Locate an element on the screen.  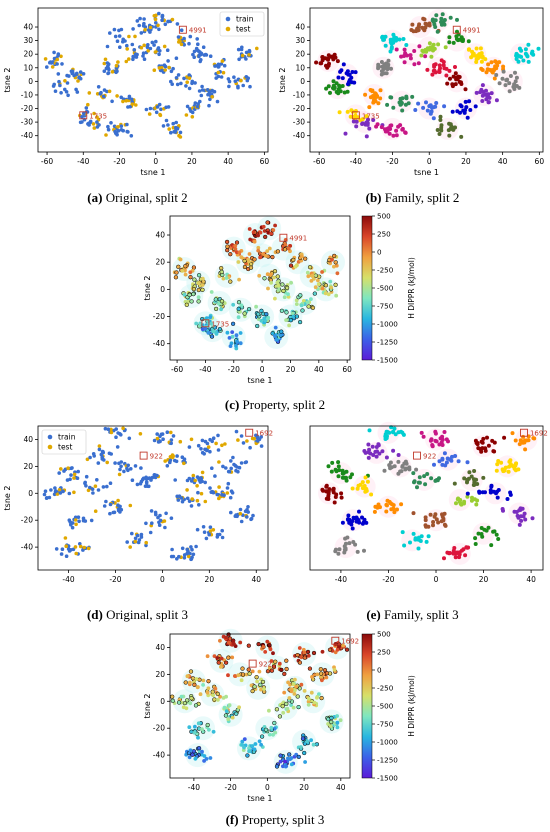
annotation-label: 1692 is located at coordinates (539, 434).